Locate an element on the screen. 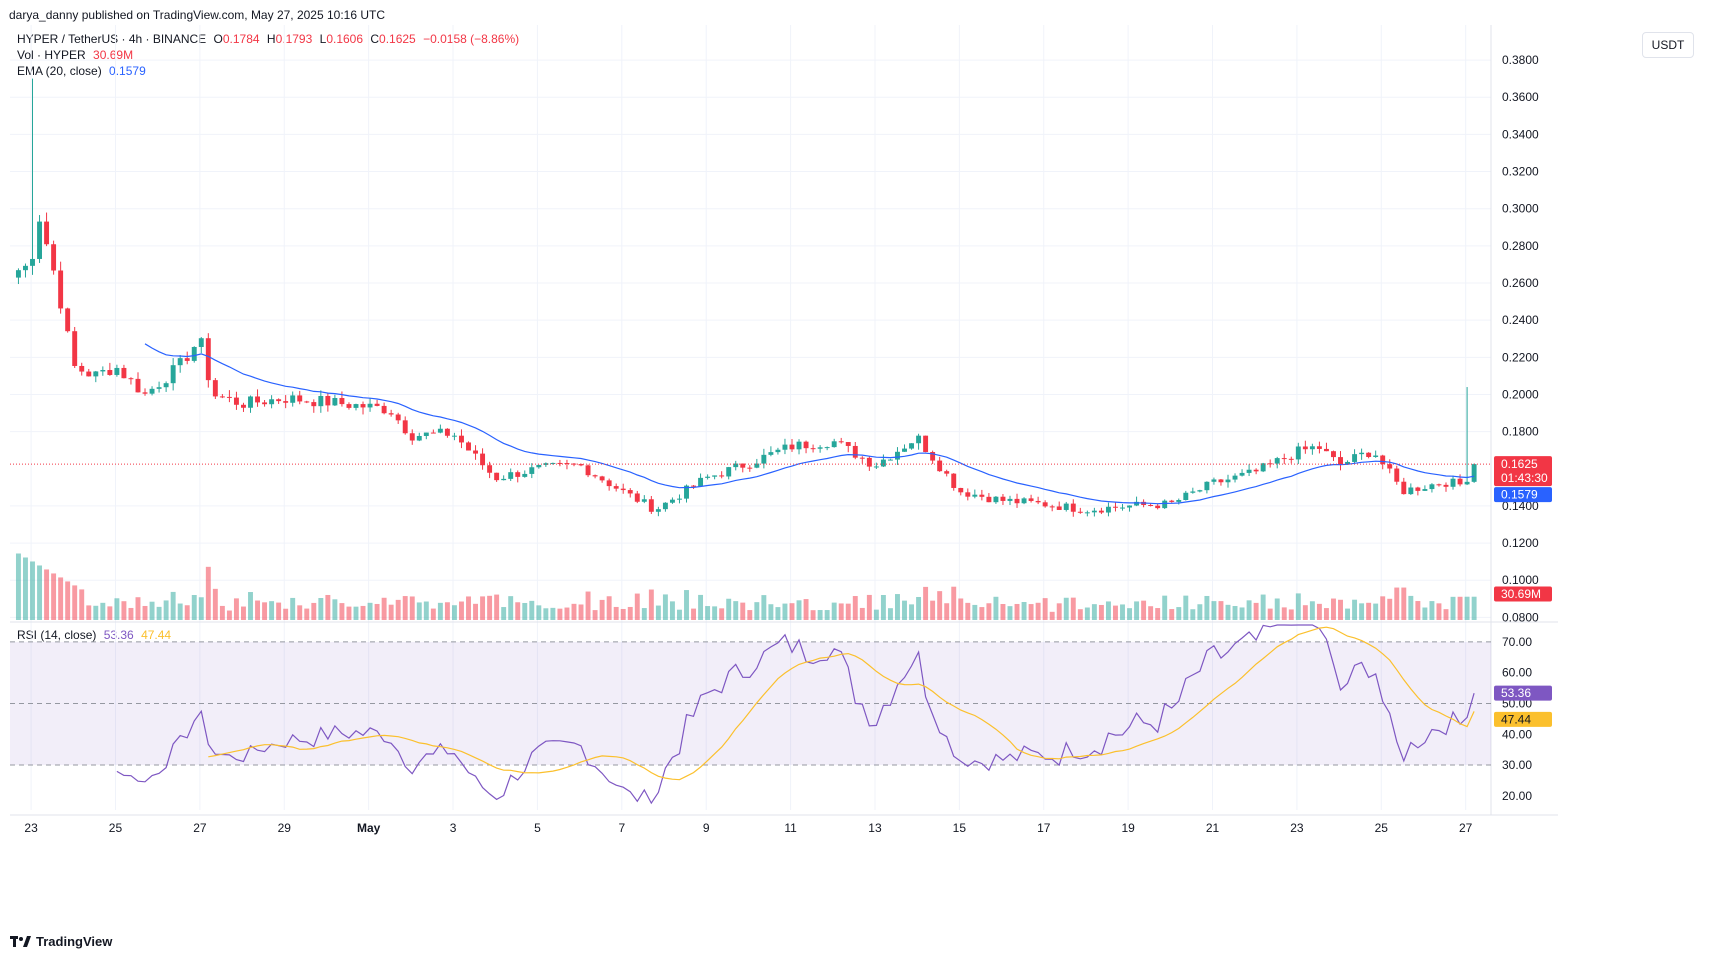  price-tick-label: 0.3200 is located at coordinates (1520, 172).